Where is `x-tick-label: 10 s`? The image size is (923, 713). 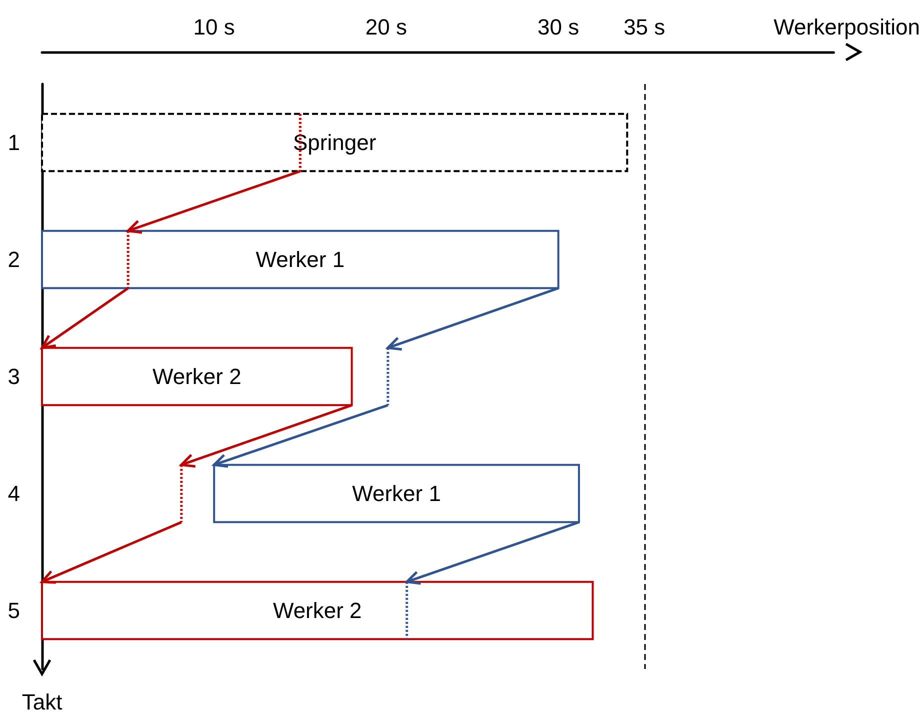
x-tick-label: 10 s is located at coordinates (214, 27).